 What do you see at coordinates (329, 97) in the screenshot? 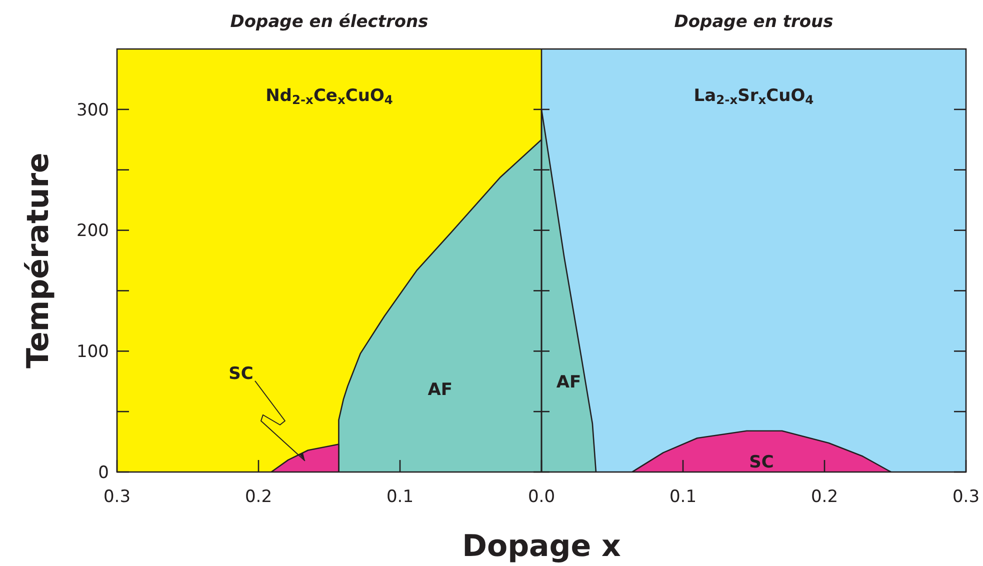
I see `annotation: Nd$_{2-x}$Ce$_{x}$CuO$_{4}$` at bounding box center [329, 97].